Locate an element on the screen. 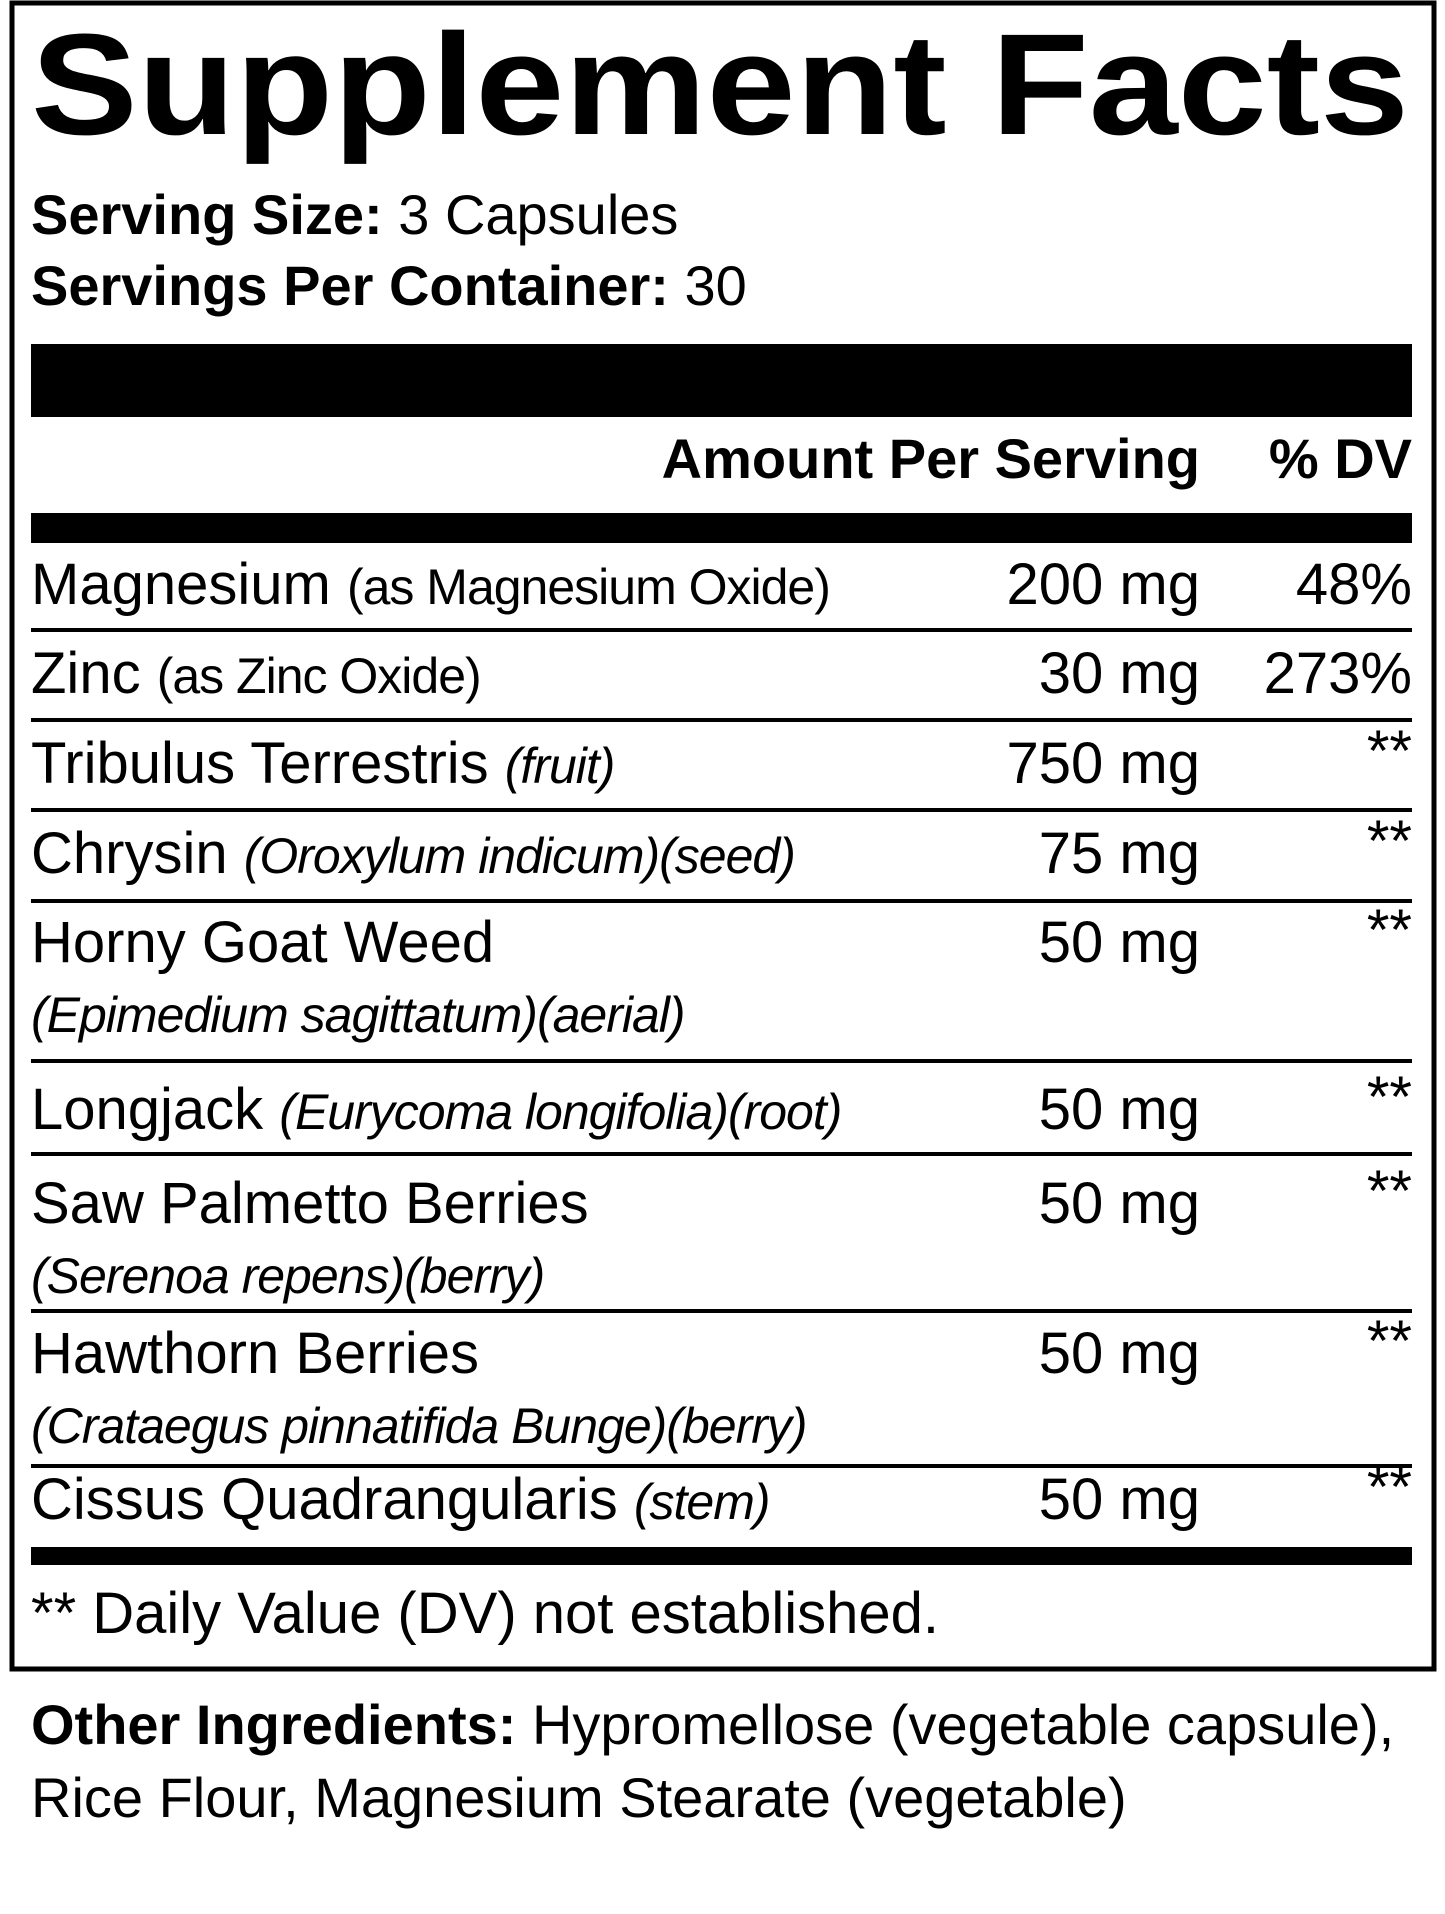  ingredient: Tribulus Terrestris (fruit) is located at coordinates (322, 763).